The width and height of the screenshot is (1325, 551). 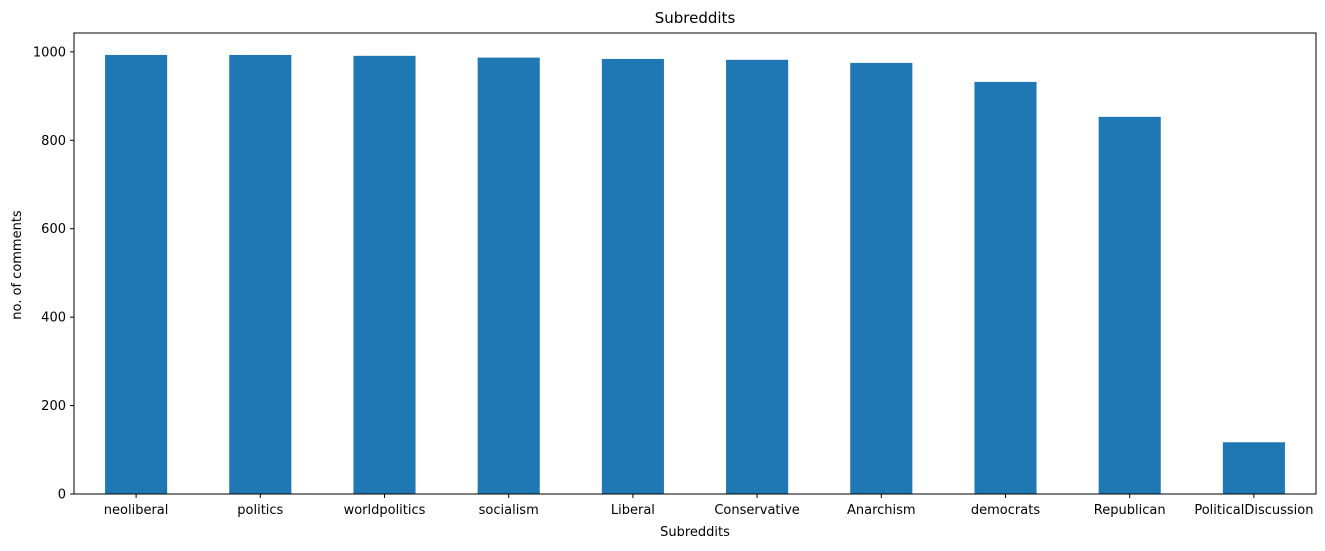 What do you see at coordinates (632, 276) in the screenshot?
I see `bar-Liberal` at bounding box center [632, 276].